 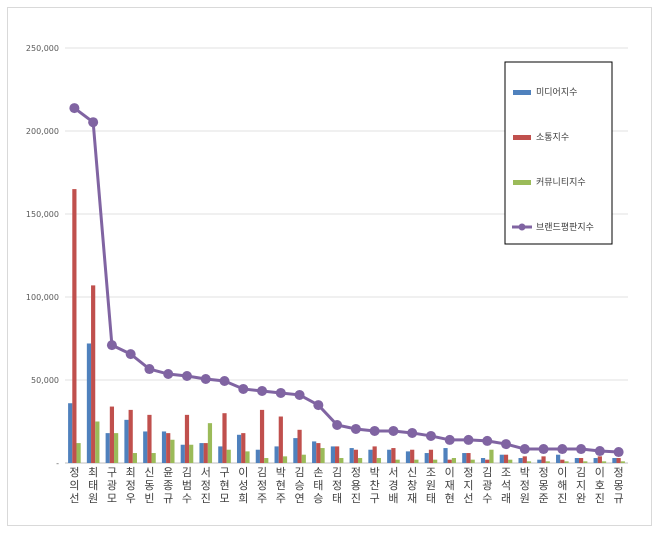 I want to click on legend-label: 커뮤니티지수, so click(x=561, y=182).